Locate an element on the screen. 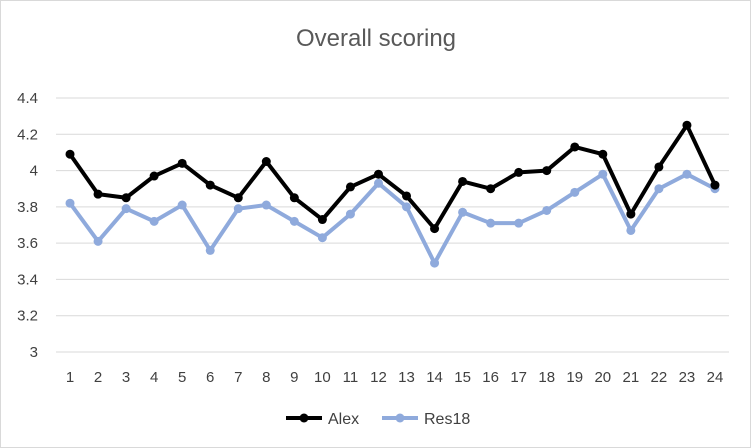 Image resolution: width=751 pixels, height=448 pixels. x-tick-label: 5 is located at coordinates (182, 377).